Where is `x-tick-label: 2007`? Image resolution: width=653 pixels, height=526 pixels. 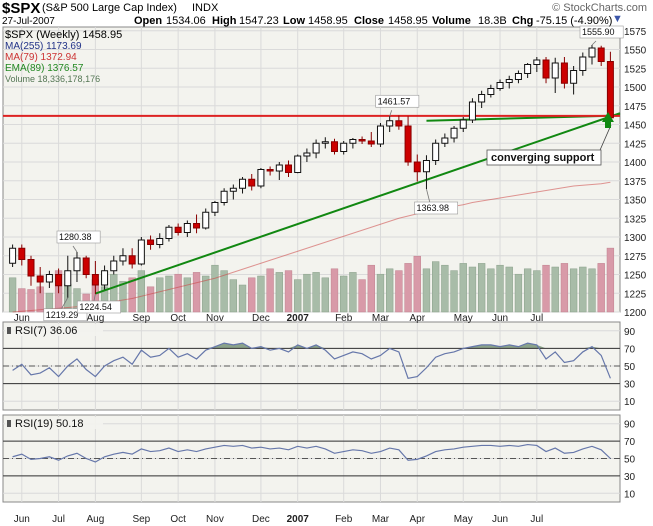 x-tick-label: 2007 is located at coordinates (298, 519).